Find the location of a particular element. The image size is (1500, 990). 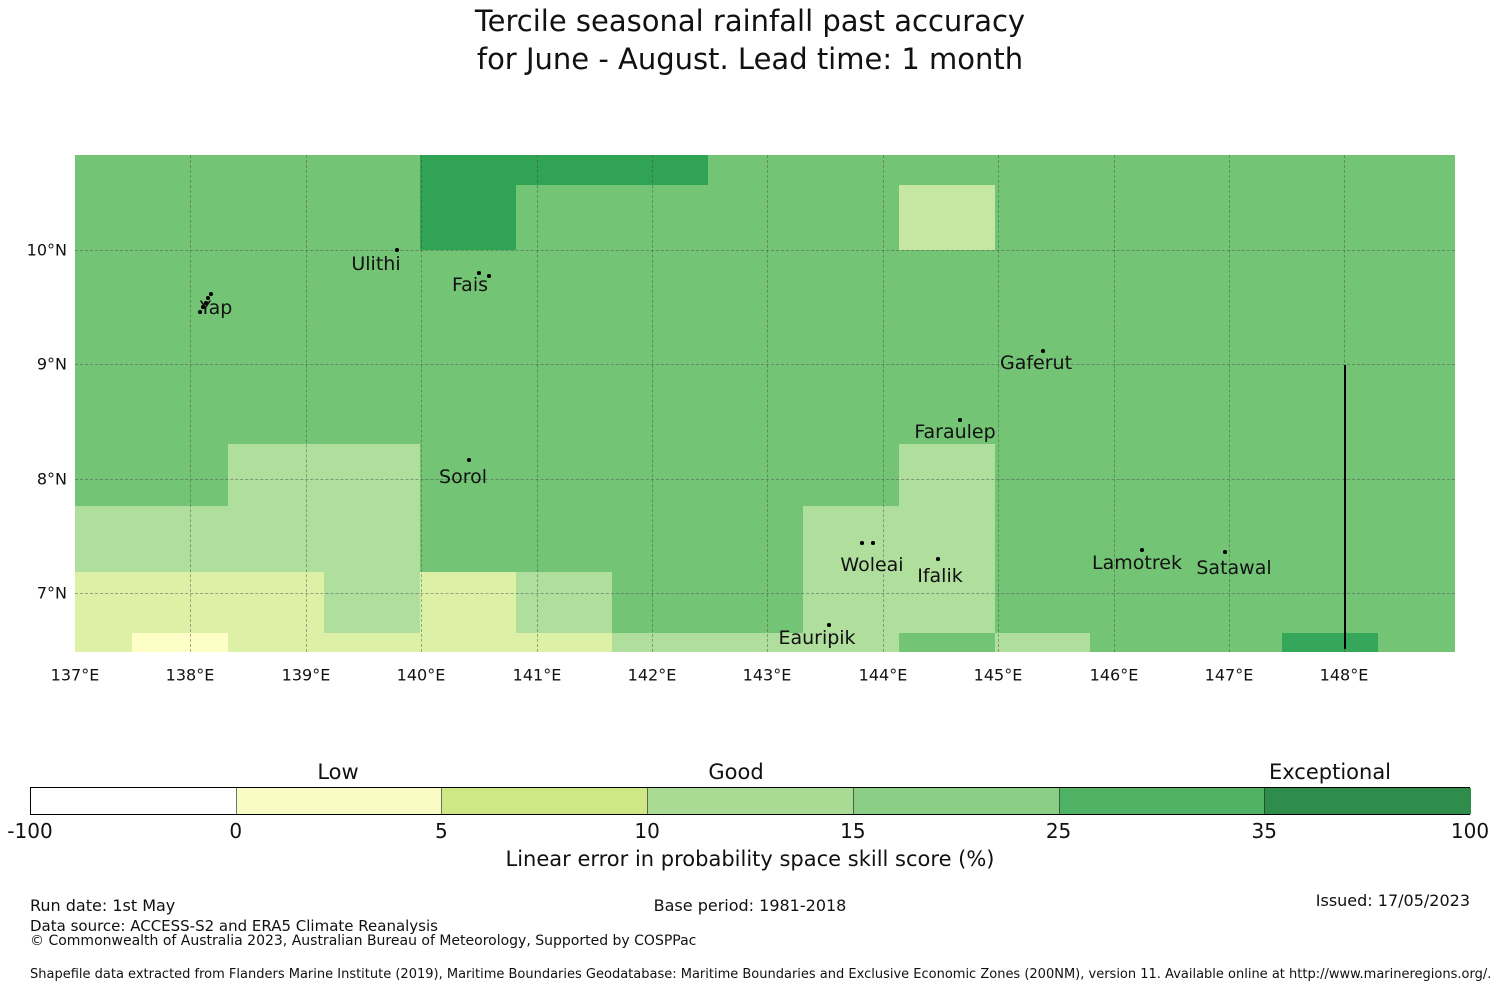

island-label-lamotrek: Lamotrek is located at coordinates (1137, 563).